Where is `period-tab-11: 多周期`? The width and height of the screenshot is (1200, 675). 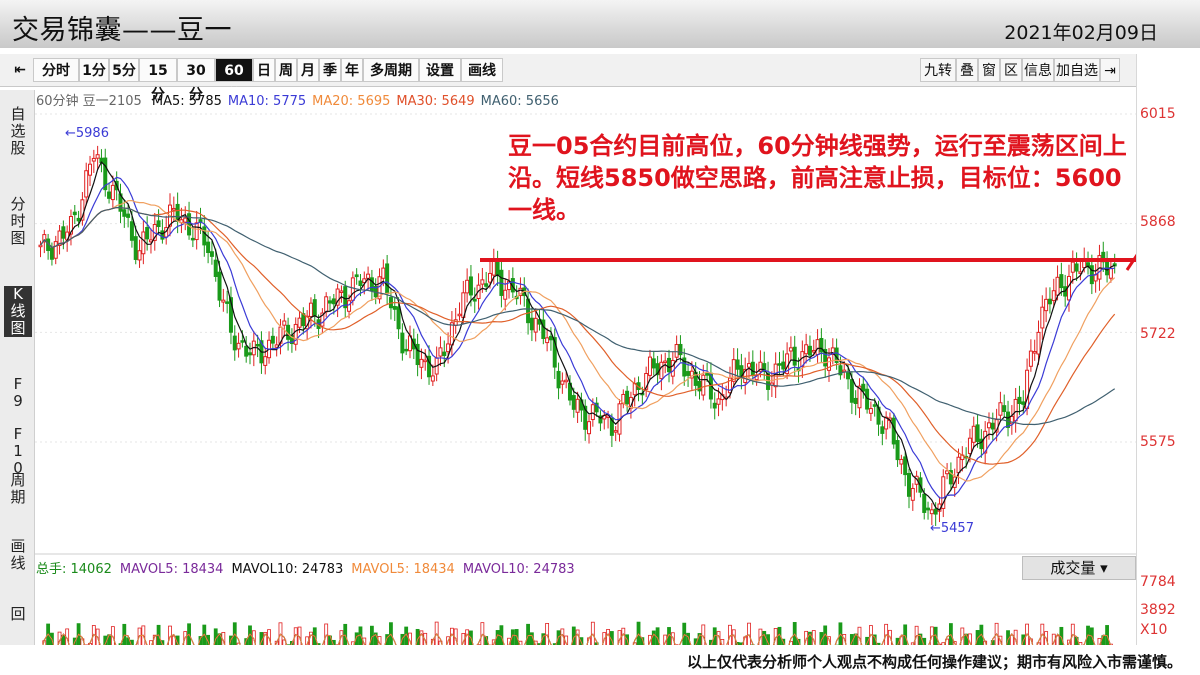
period-tab-11: 多周期 is located at coordinates (391, 70).